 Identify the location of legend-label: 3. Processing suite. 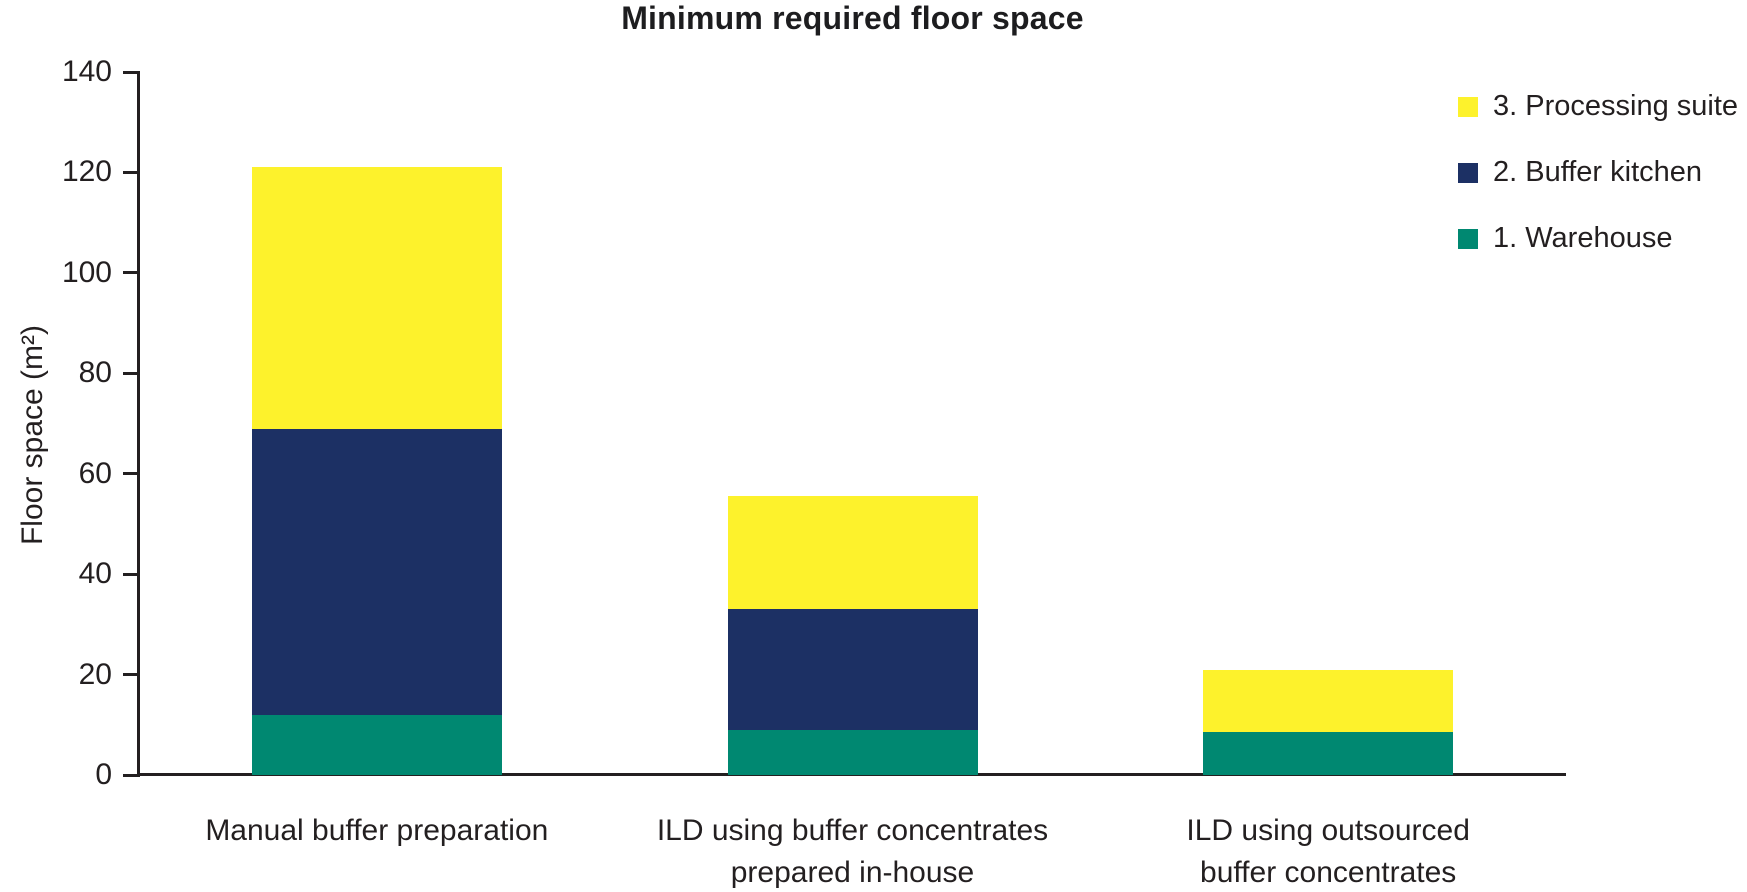
(1616, 106).